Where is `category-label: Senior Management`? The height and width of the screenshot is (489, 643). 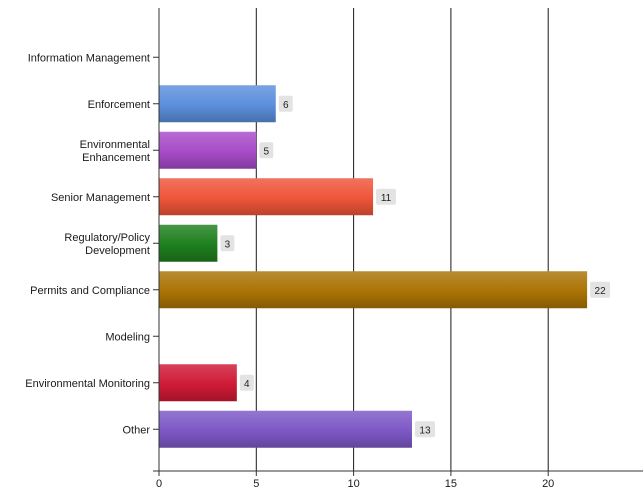
category-label: Senior Management is located at coordinates (100, 198).